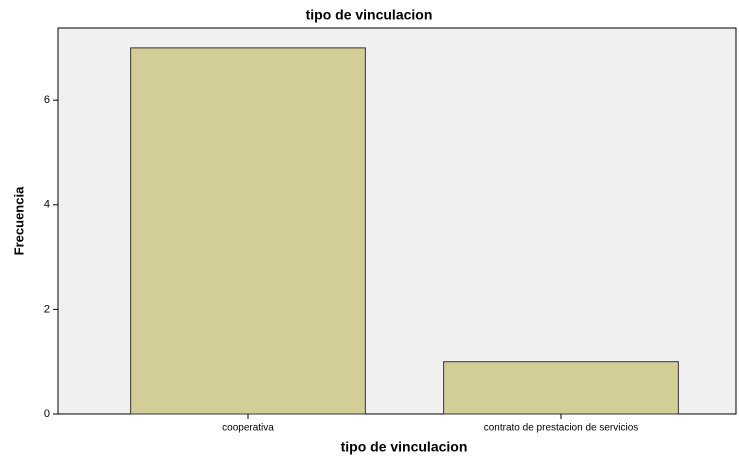 Image resolution: width=739 pixels, height=457 pixels. I want to click on x-axis-label: tipo de vinculacion, so click(404, 447).